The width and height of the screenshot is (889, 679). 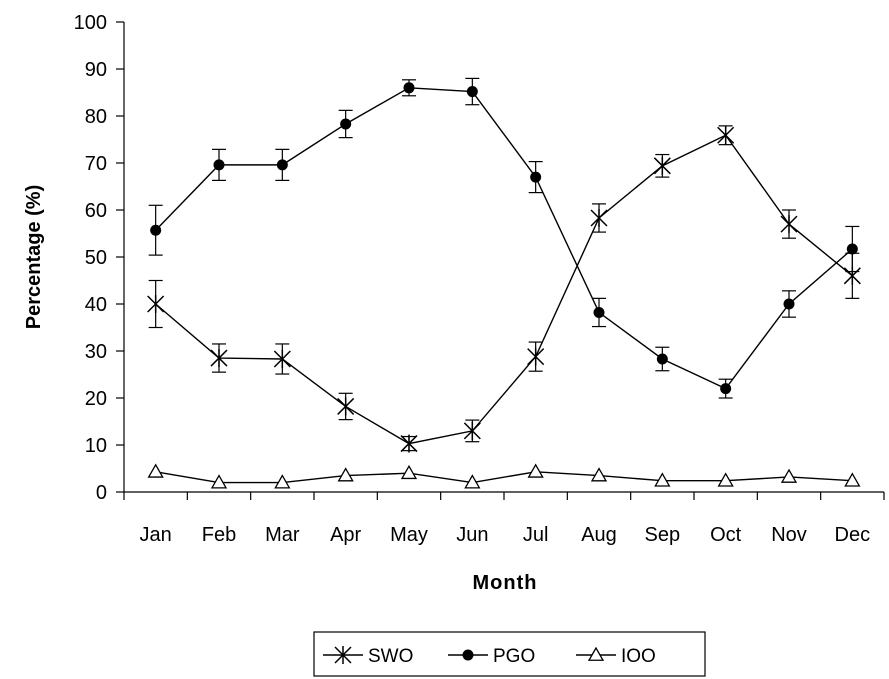 I want to click on y-tick-label: 60, so click(x=96, y=211).